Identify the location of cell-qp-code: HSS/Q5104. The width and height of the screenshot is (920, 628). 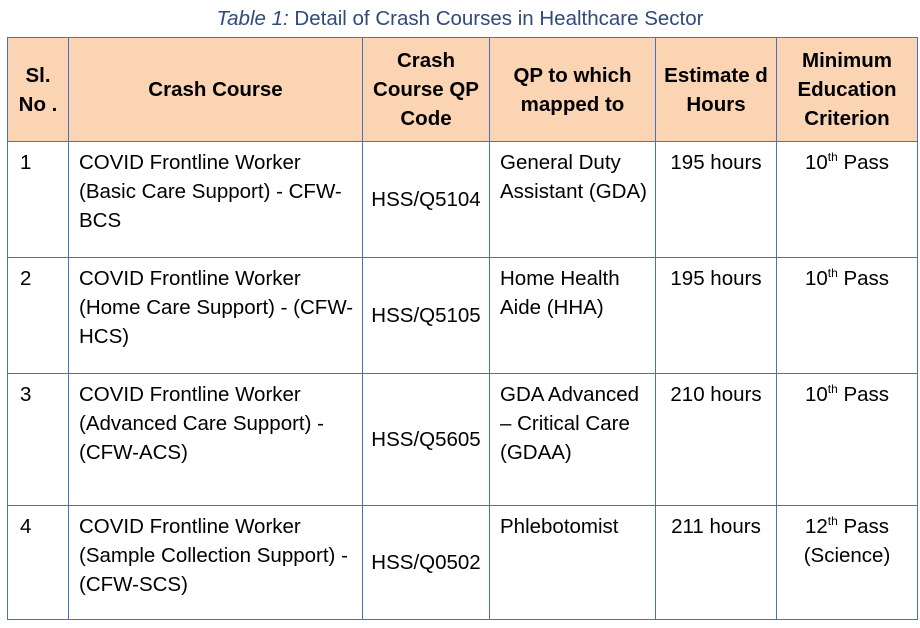
(426, 199).